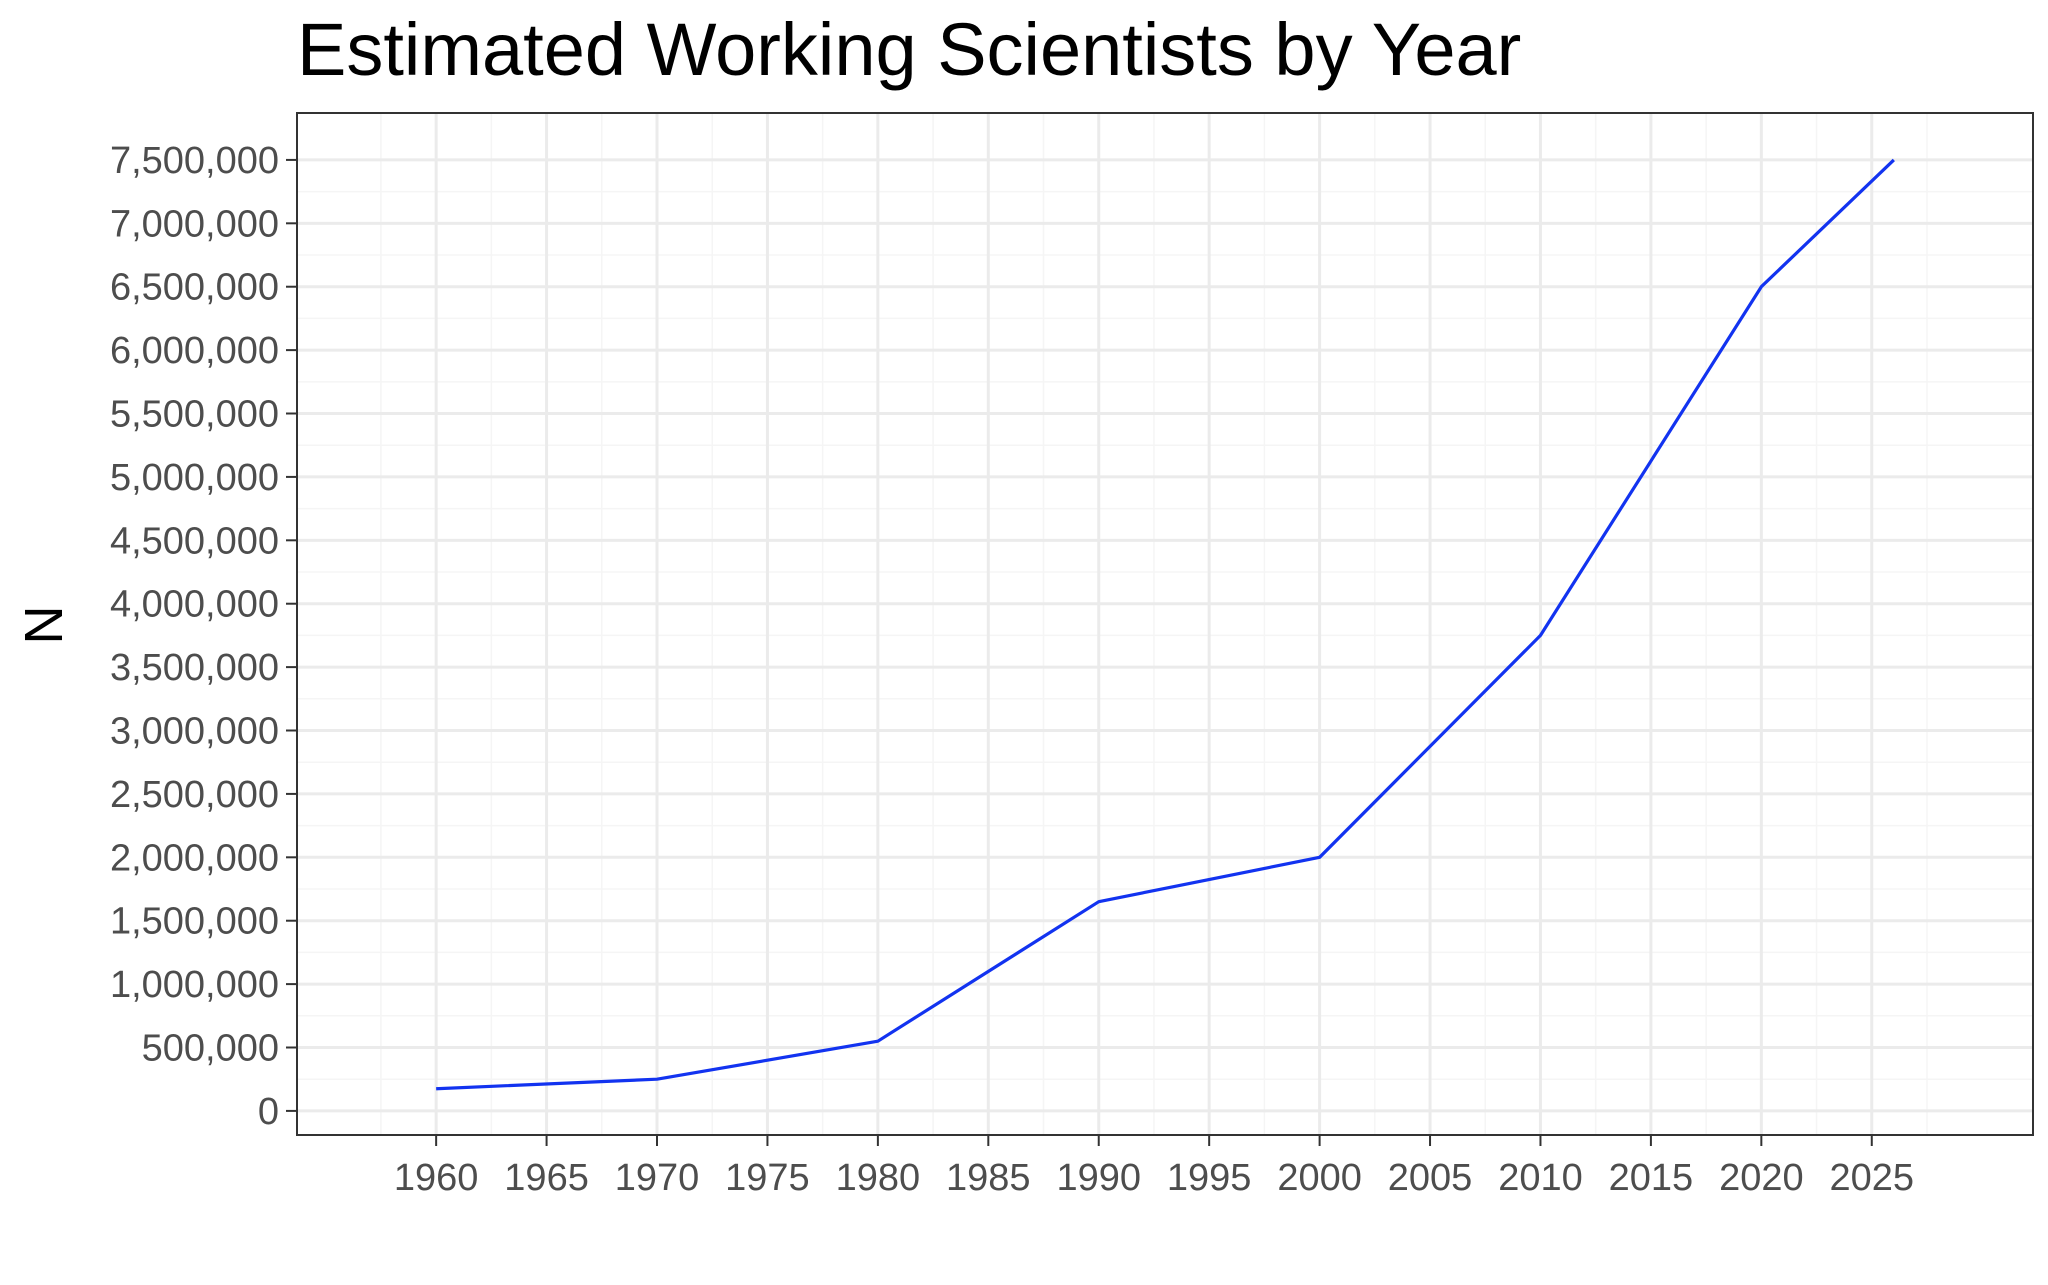 This screenshot has height=1285, width=2048. I want to click on x-tick-label: 1975, so click(767, 1178).